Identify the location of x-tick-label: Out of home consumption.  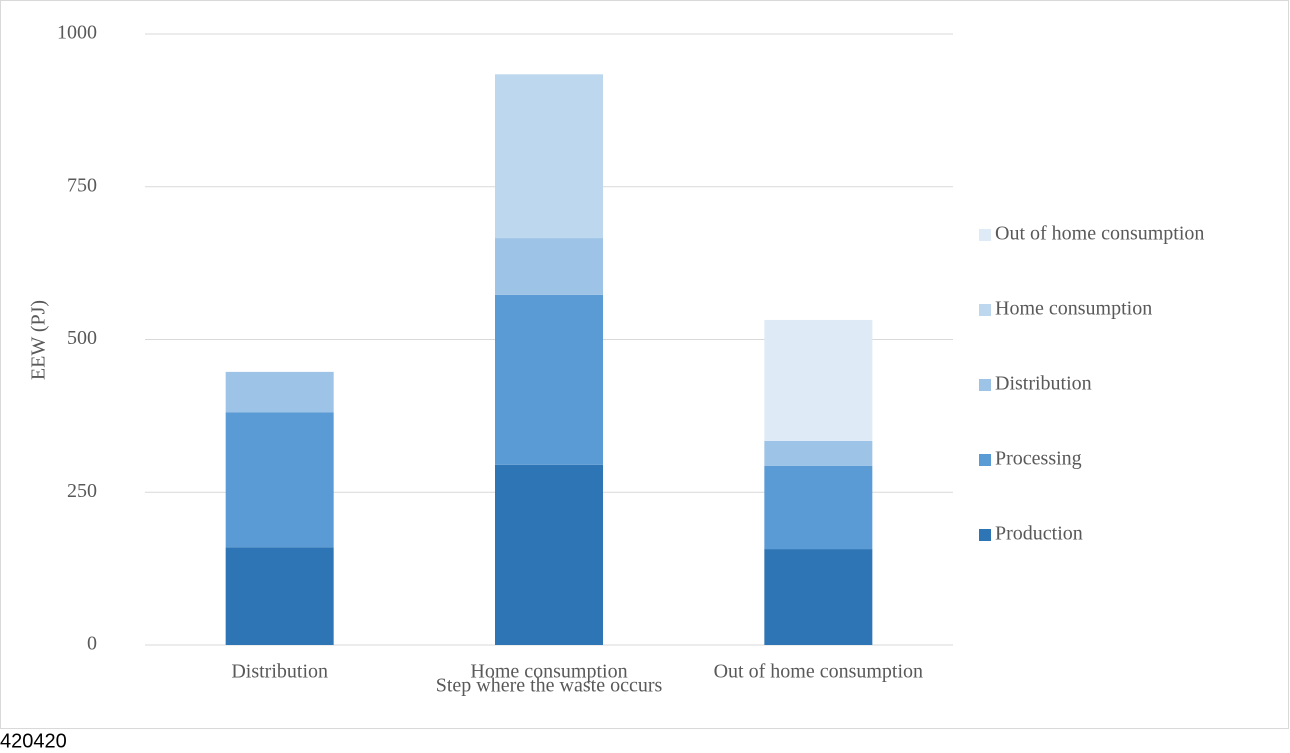
(818, 672).